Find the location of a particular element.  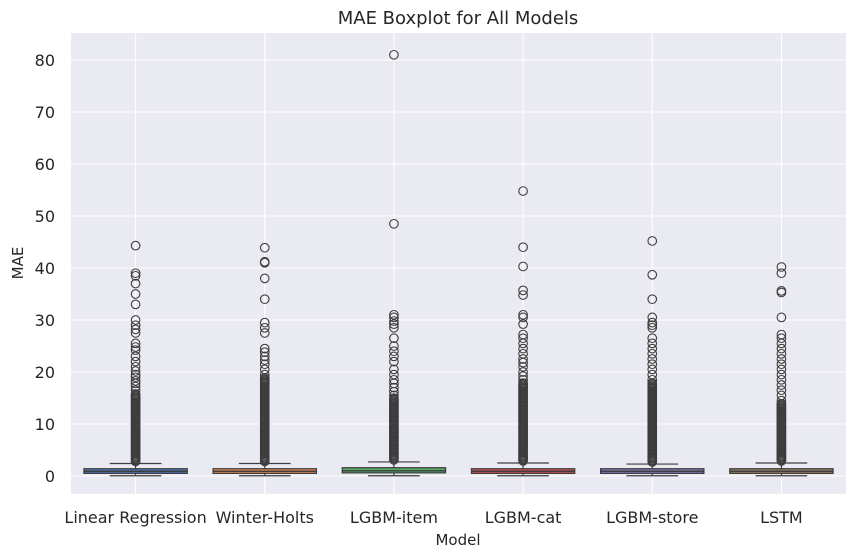

chart-title: MAE Boxplot for All Models is located at coordinates (458, 18).